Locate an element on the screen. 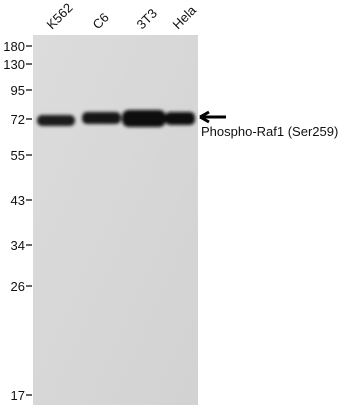 This screenshot has width=362, height=410. marker-label: 43 is located at coordinates (18, 200).